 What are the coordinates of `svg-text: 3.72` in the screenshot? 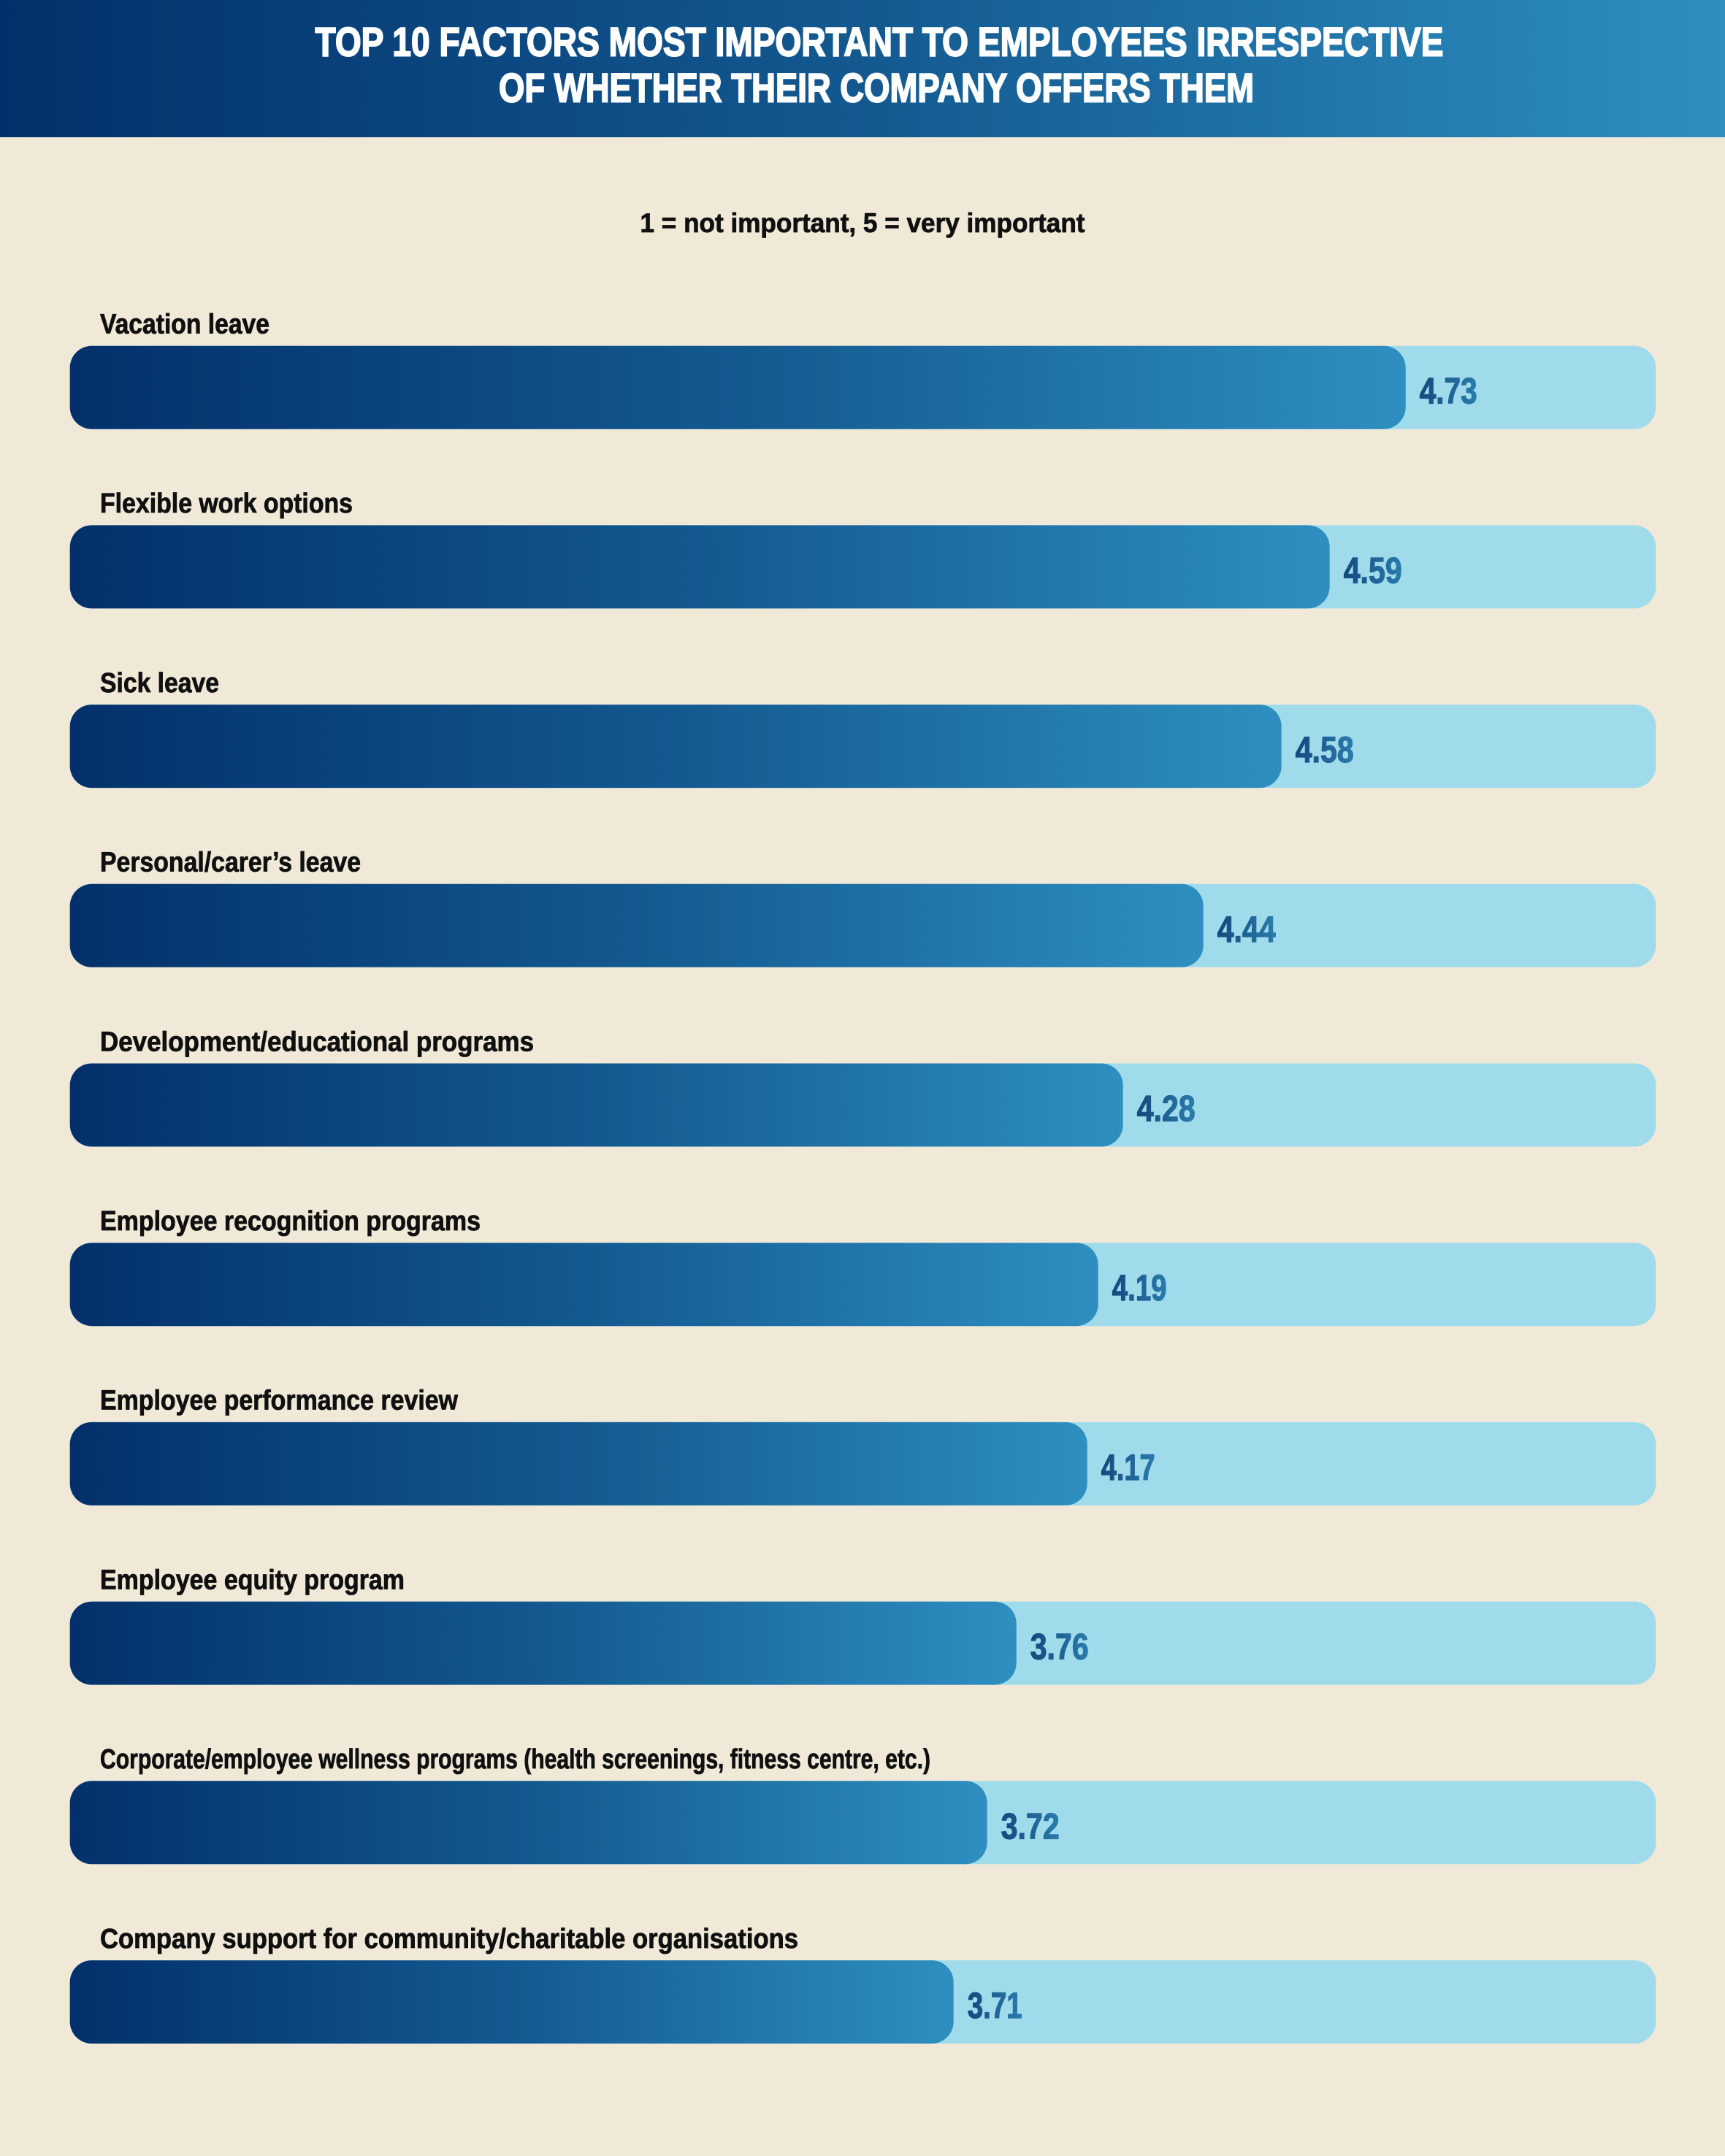 It's located at (1030, 1826).